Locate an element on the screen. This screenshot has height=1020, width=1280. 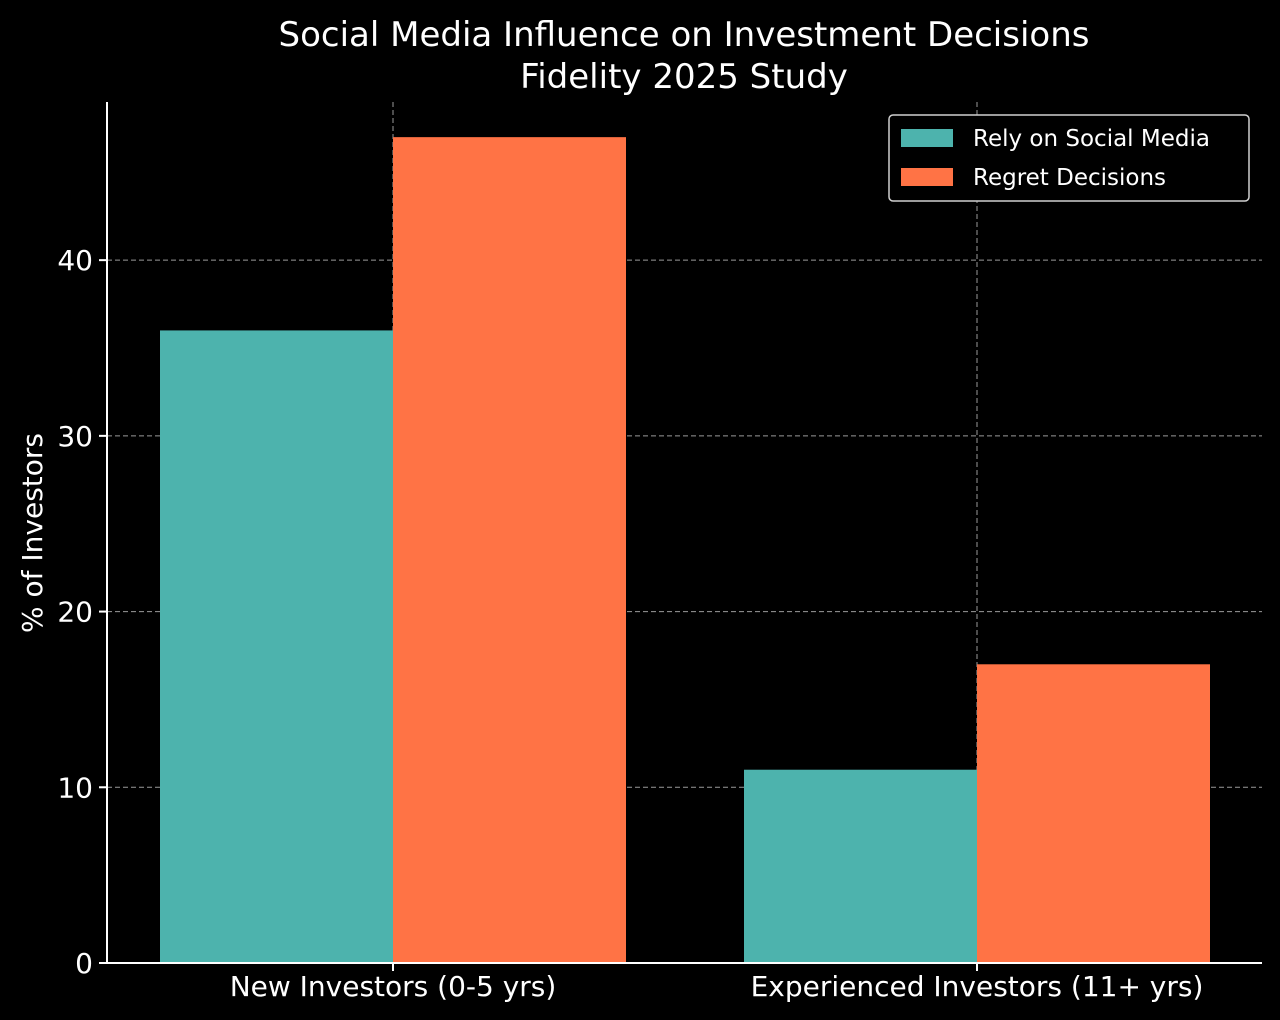
x-tick-label-1: Experienced Investors (11+ yrs) is located at coordinates (977, 986).